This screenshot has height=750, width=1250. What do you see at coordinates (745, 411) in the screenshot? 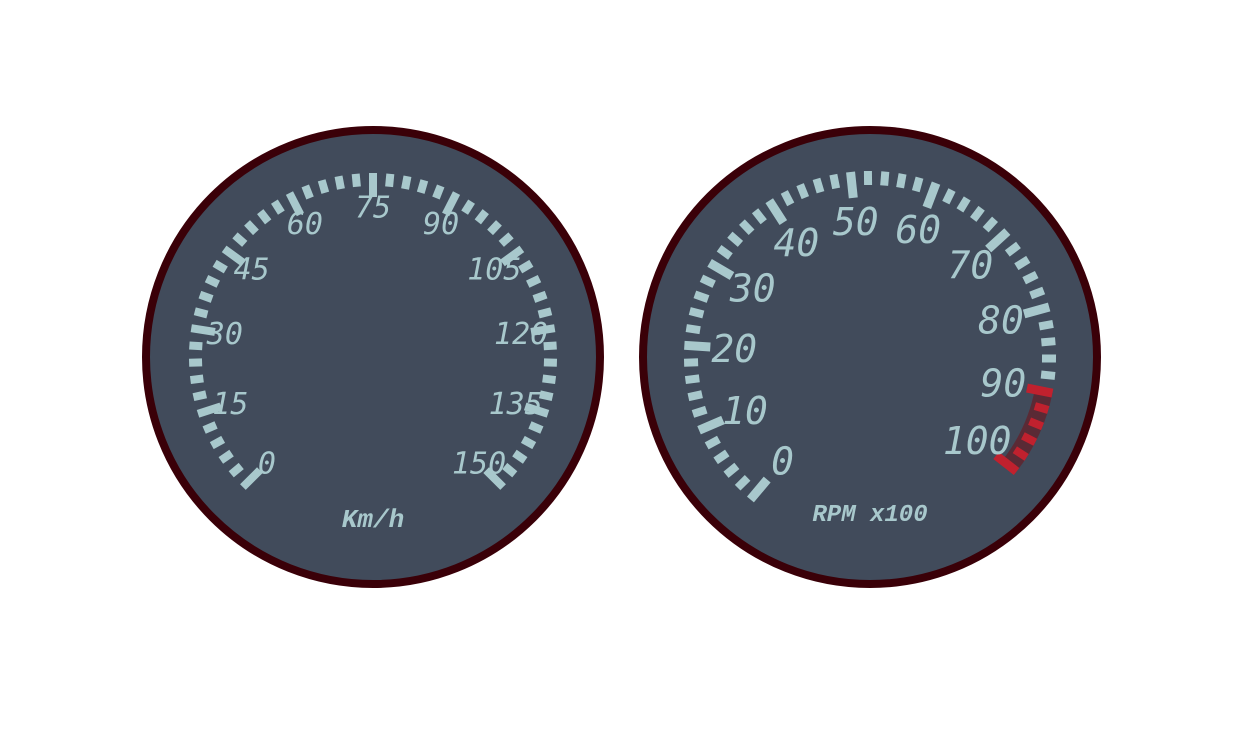
I see `rpm-scale-label: 10` at bounding box center [745, 411].